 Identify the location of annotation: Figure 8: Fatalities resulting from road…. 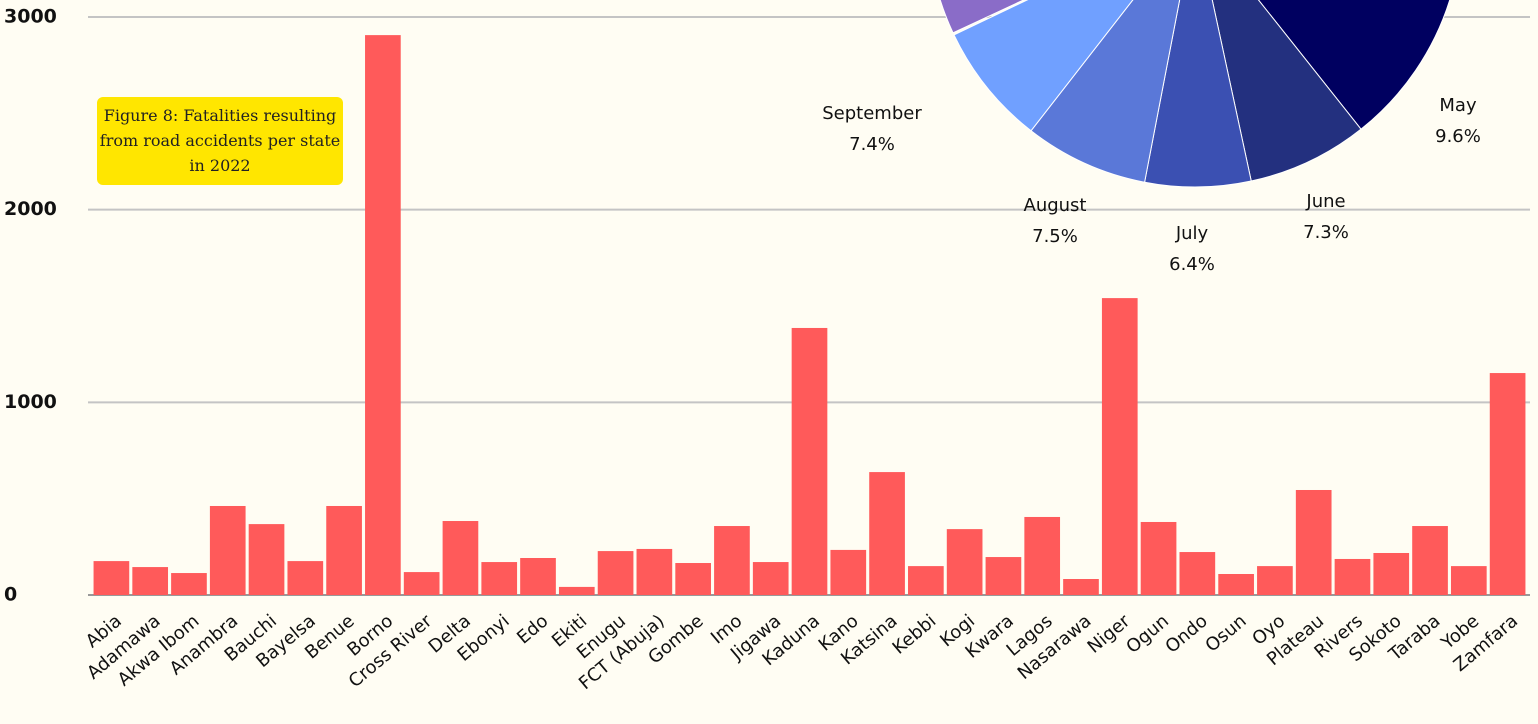
(220, 141).